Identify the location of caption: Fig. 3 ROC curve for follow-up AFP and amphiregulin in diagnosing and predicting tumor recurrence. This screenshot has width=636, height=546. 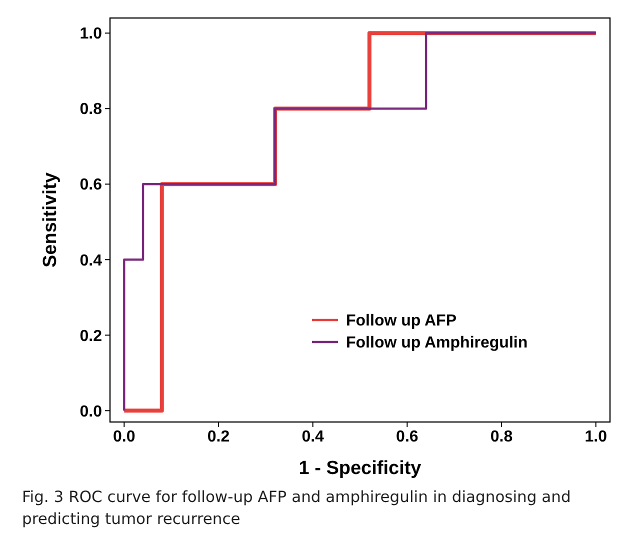
(297, 508).